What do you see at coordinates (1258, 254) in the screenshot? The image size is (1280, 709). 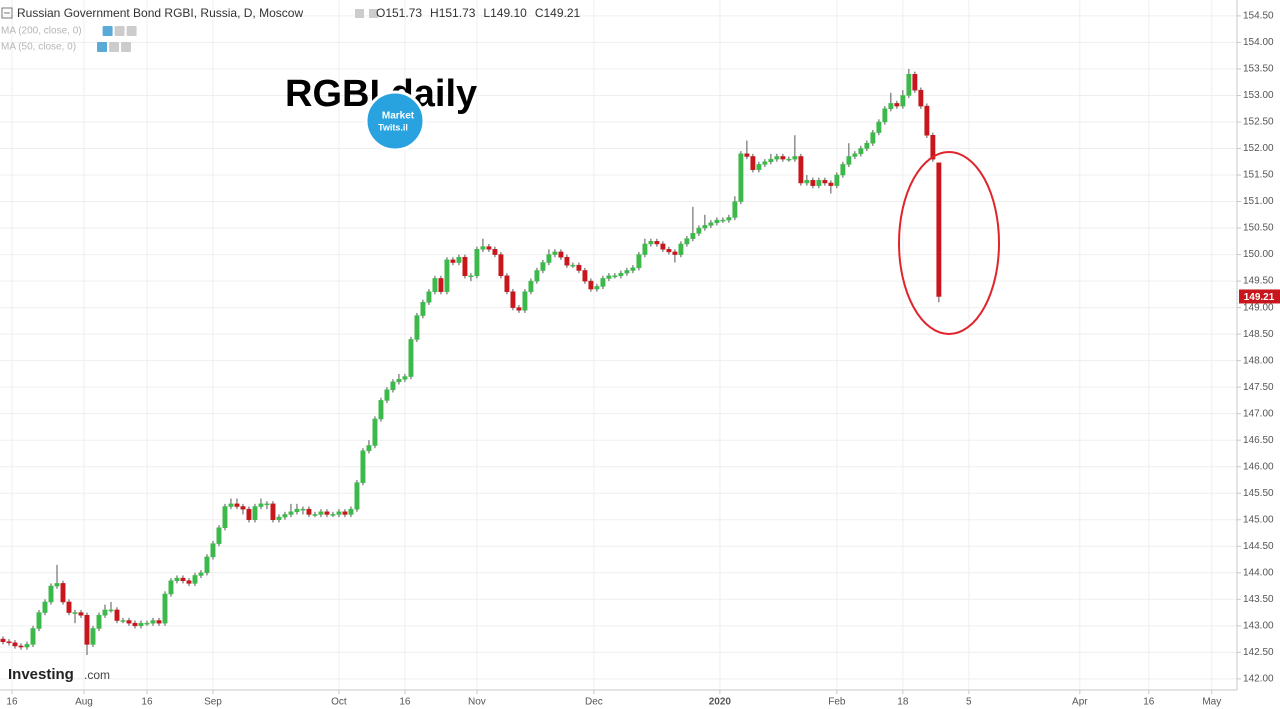 I see `y-tick-label: 150.00` at bounding box center [1258, 254].